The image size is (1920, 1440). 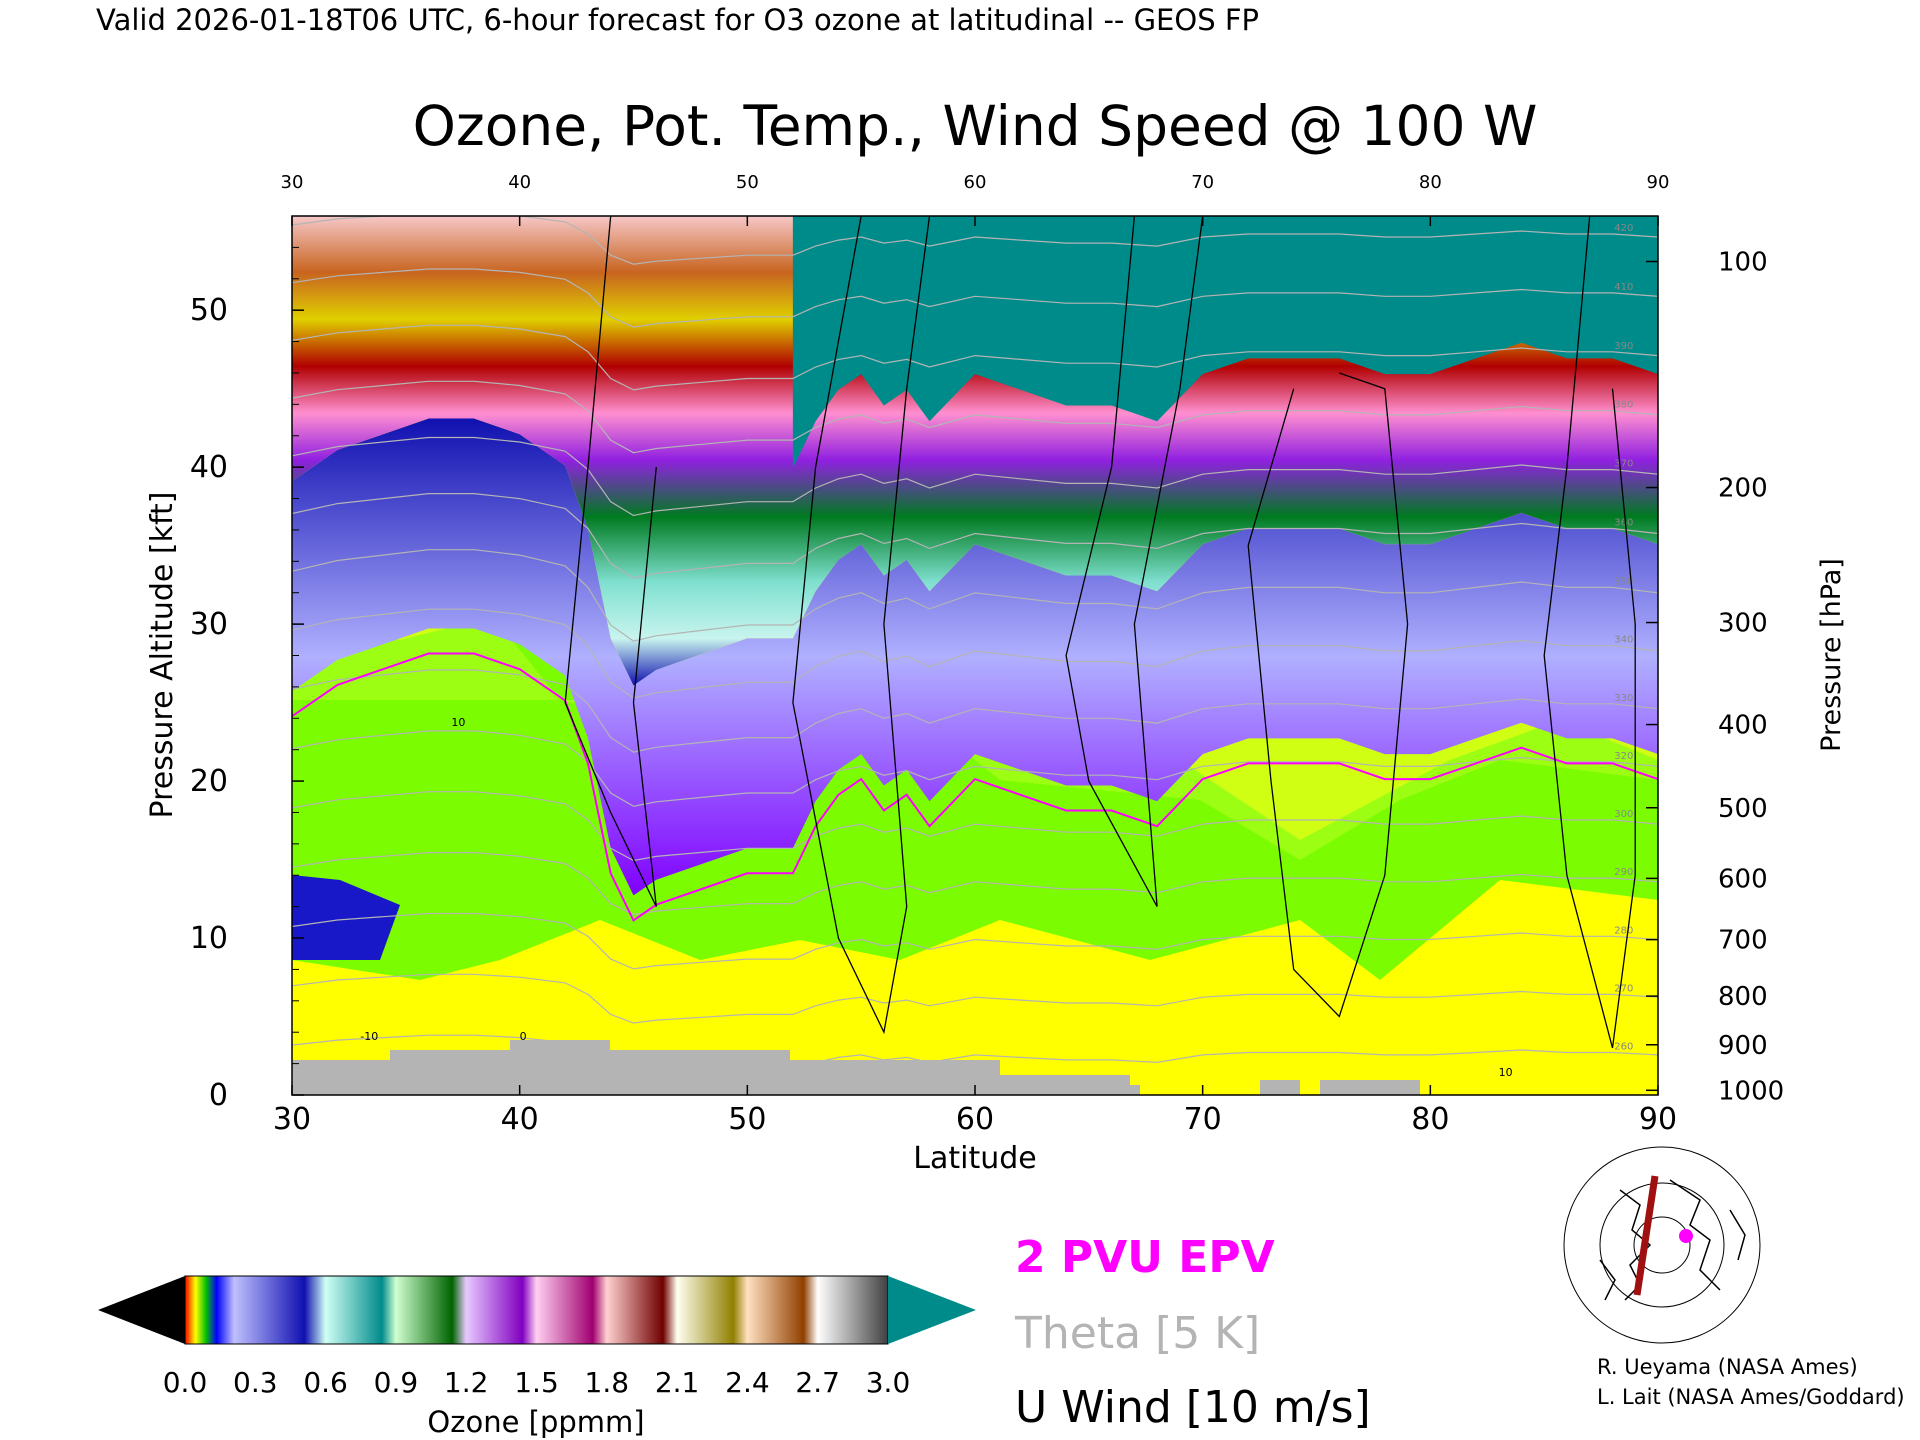 I want to click on x-tick-label: 30, so click(x=292, y=1119).